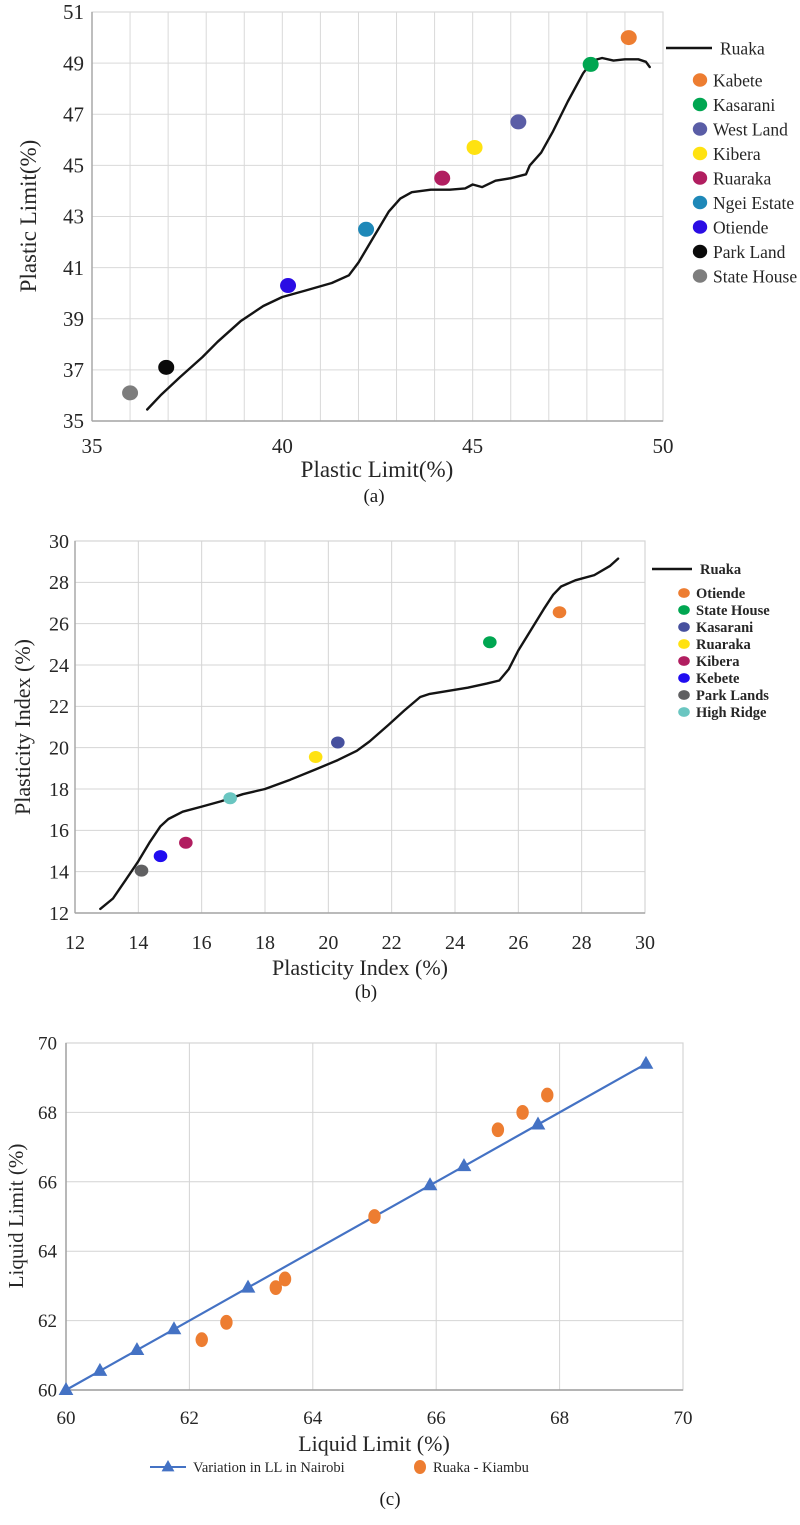  Describe the element at coordinates (59, 831) in the screenshot. I see `y-tick-label: 16` at that location.